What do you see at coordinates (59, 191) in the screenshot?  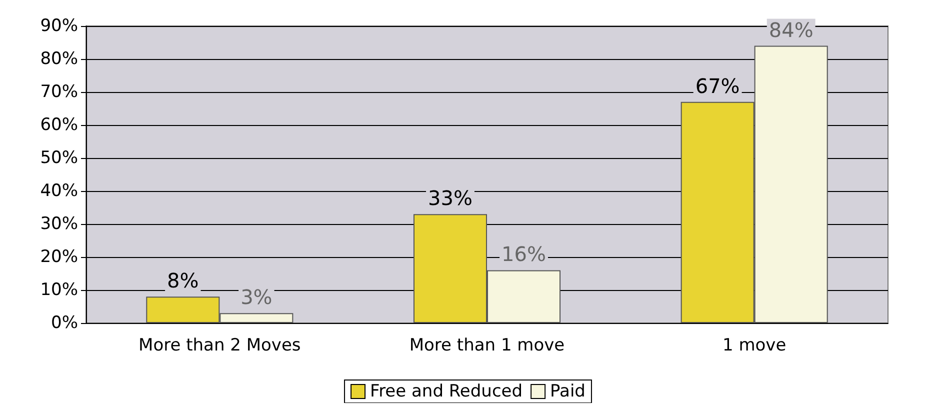 I see `y-tick-label: 40%` at bounding box center [59, 191].